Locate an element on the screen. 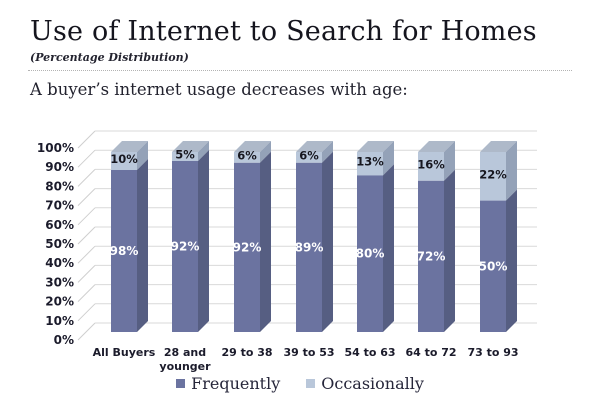 This screenshot has width=600, height=412. legend-label-frequently: Frequently is located at coordinates (236, 383).